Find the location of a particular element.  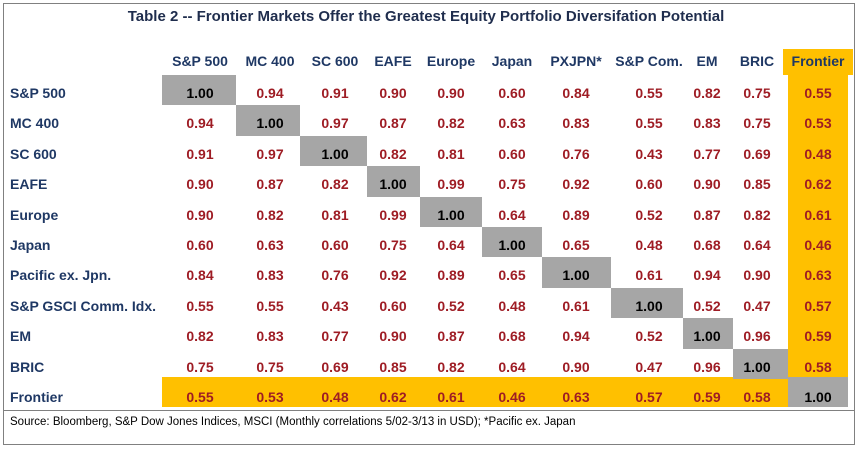

correlation-value: 0.96 is located at coordinates (707, 366).